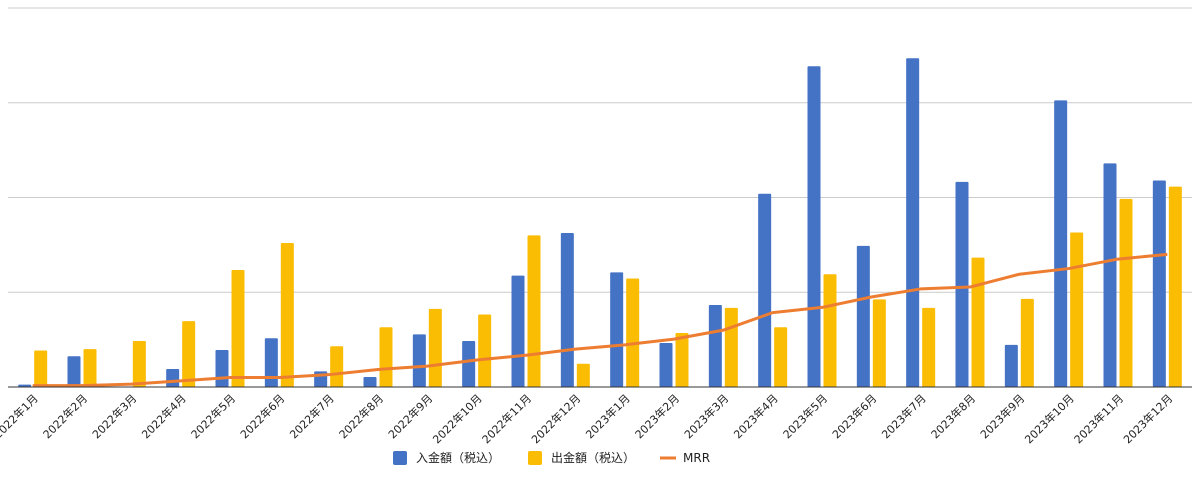  What do you see at coordinates (410, 416) in the screenshot?
I see `x-tick-label: 2022年9月` at bounding box center [410, 416].